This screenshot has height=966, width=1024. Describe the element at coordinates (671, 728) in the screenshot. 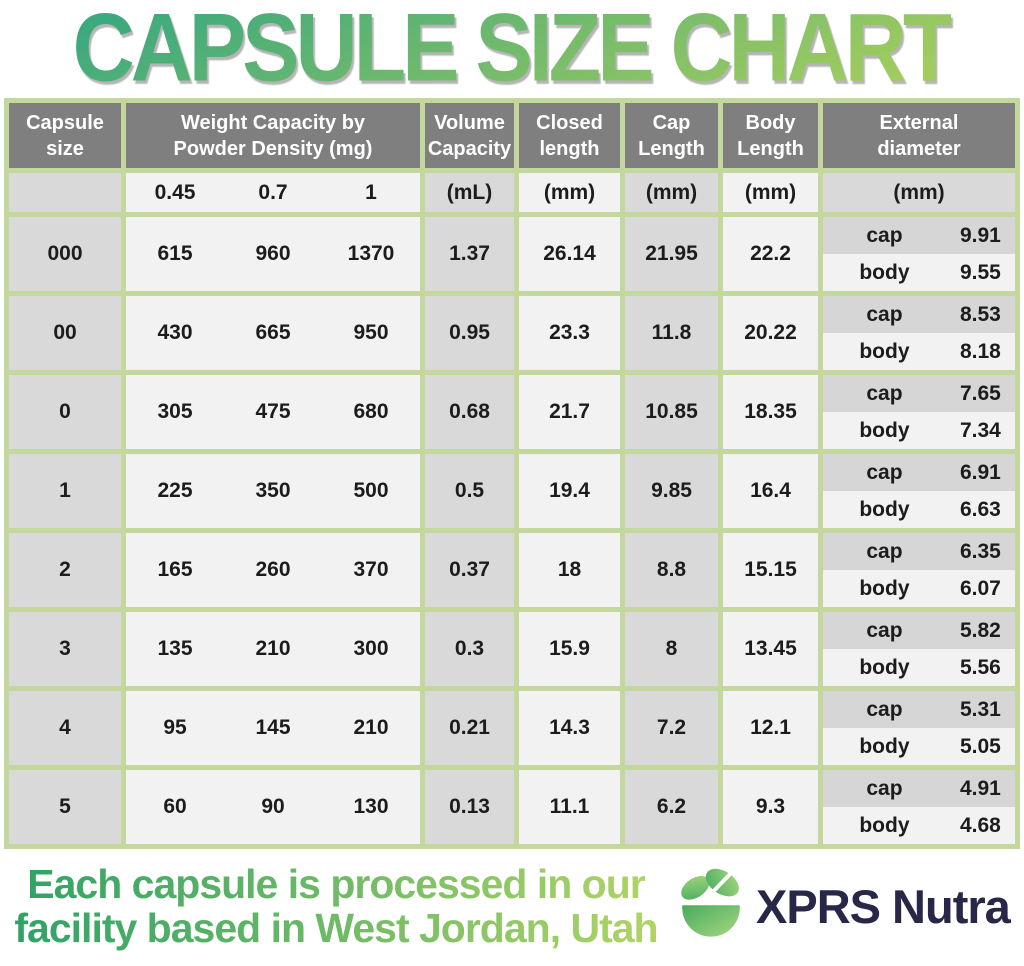

I see `cap-length-cell: 7.2` at that location.